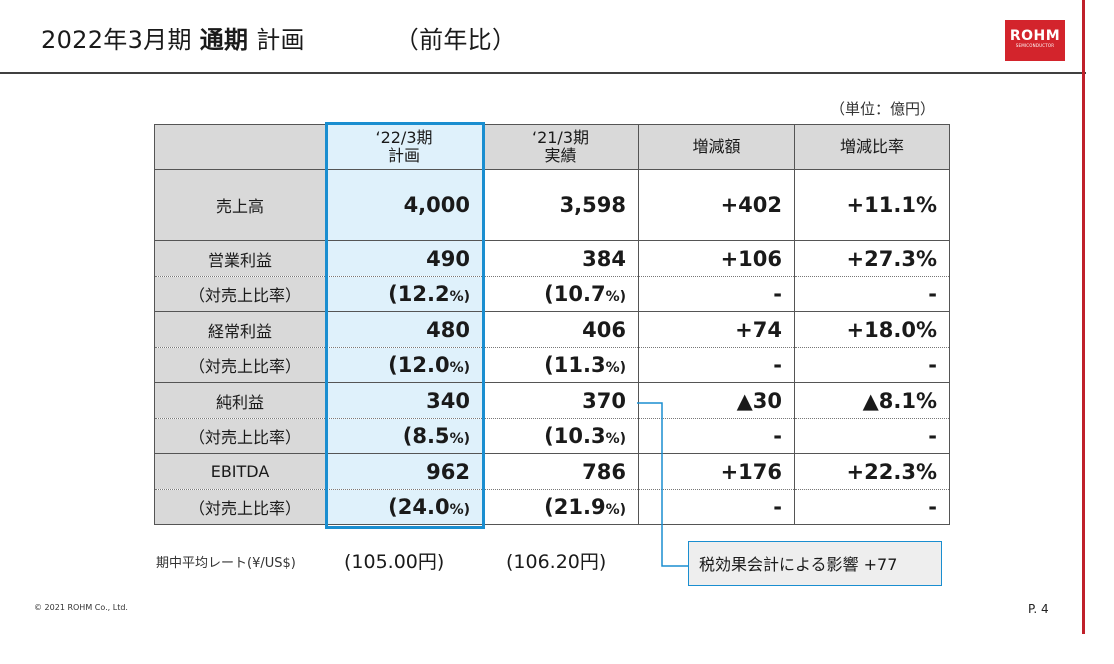 Image resolution: width=1114 pixels, height=664 pixels. I want to click on header-diff: 増減額, so click(716, 147).